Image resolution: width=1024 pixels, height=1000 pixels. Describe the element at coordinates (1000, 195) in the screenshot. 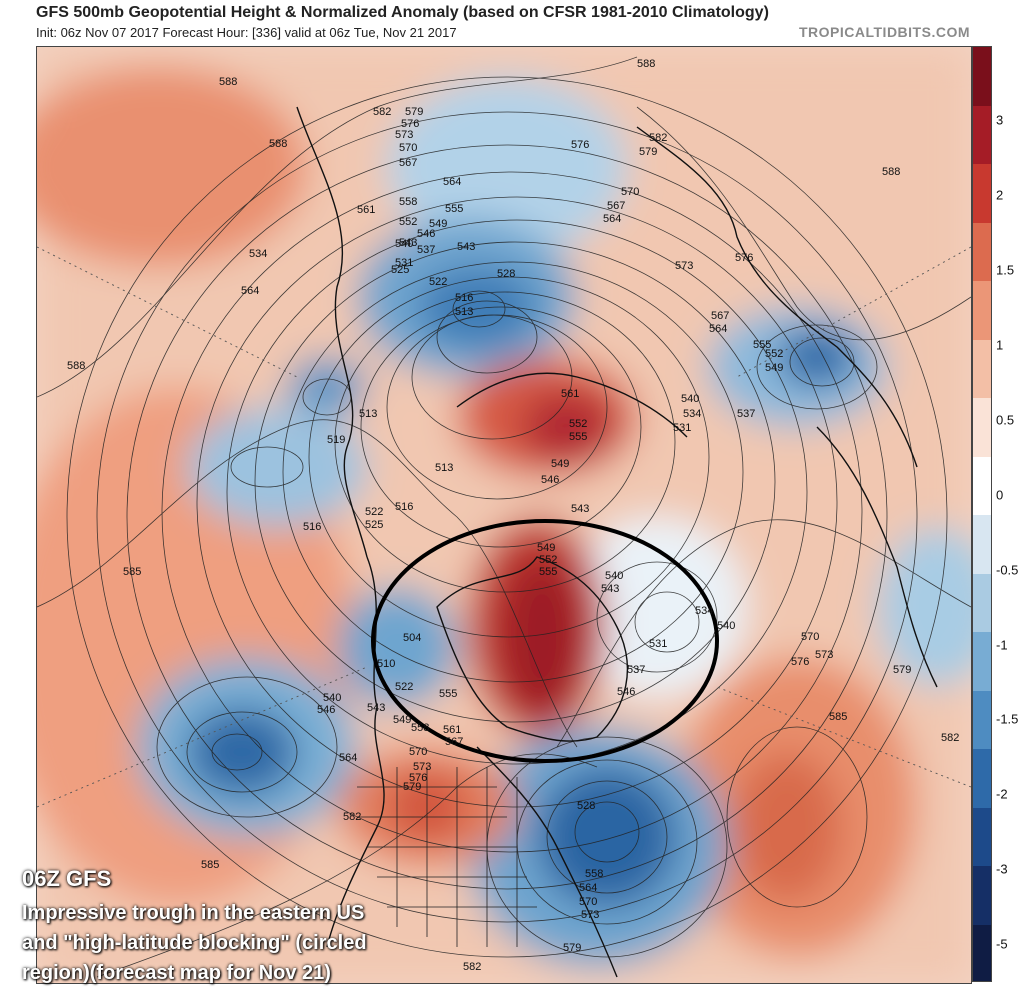

I see `colorbar-label: 2` at that location.